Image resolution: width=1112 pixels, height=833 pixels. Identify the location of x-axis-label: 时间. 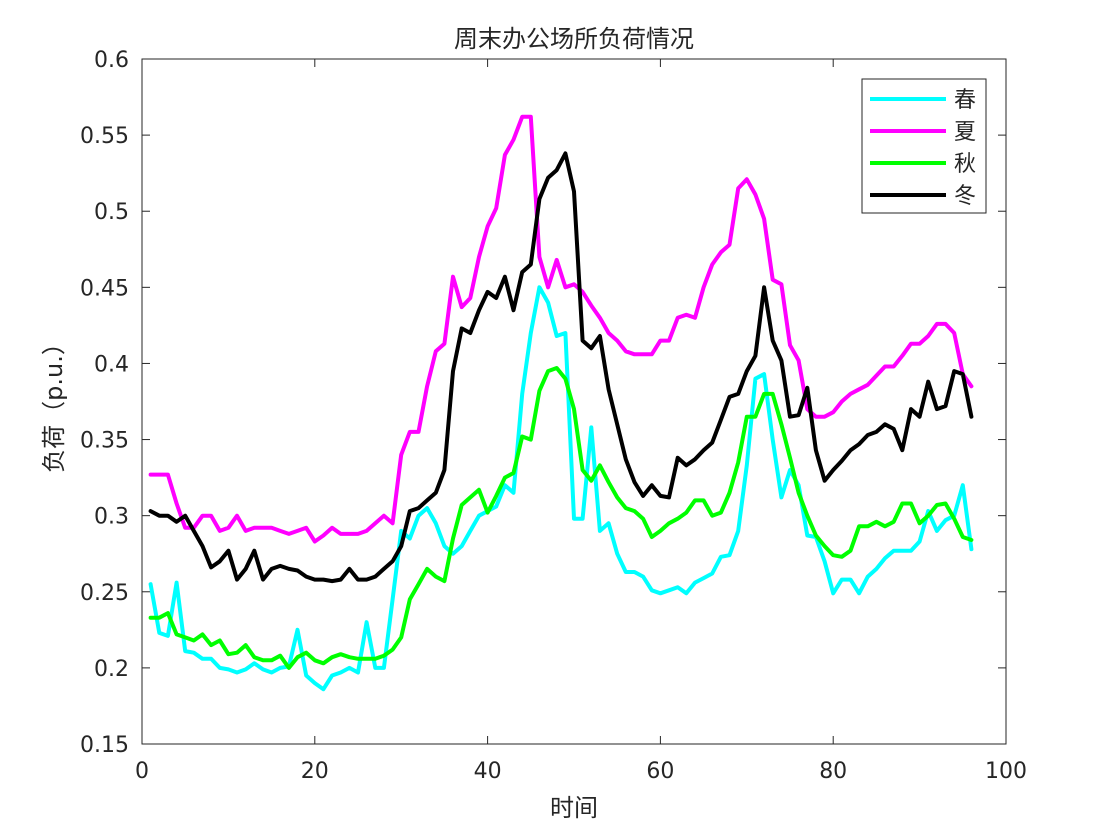
(574, 808).